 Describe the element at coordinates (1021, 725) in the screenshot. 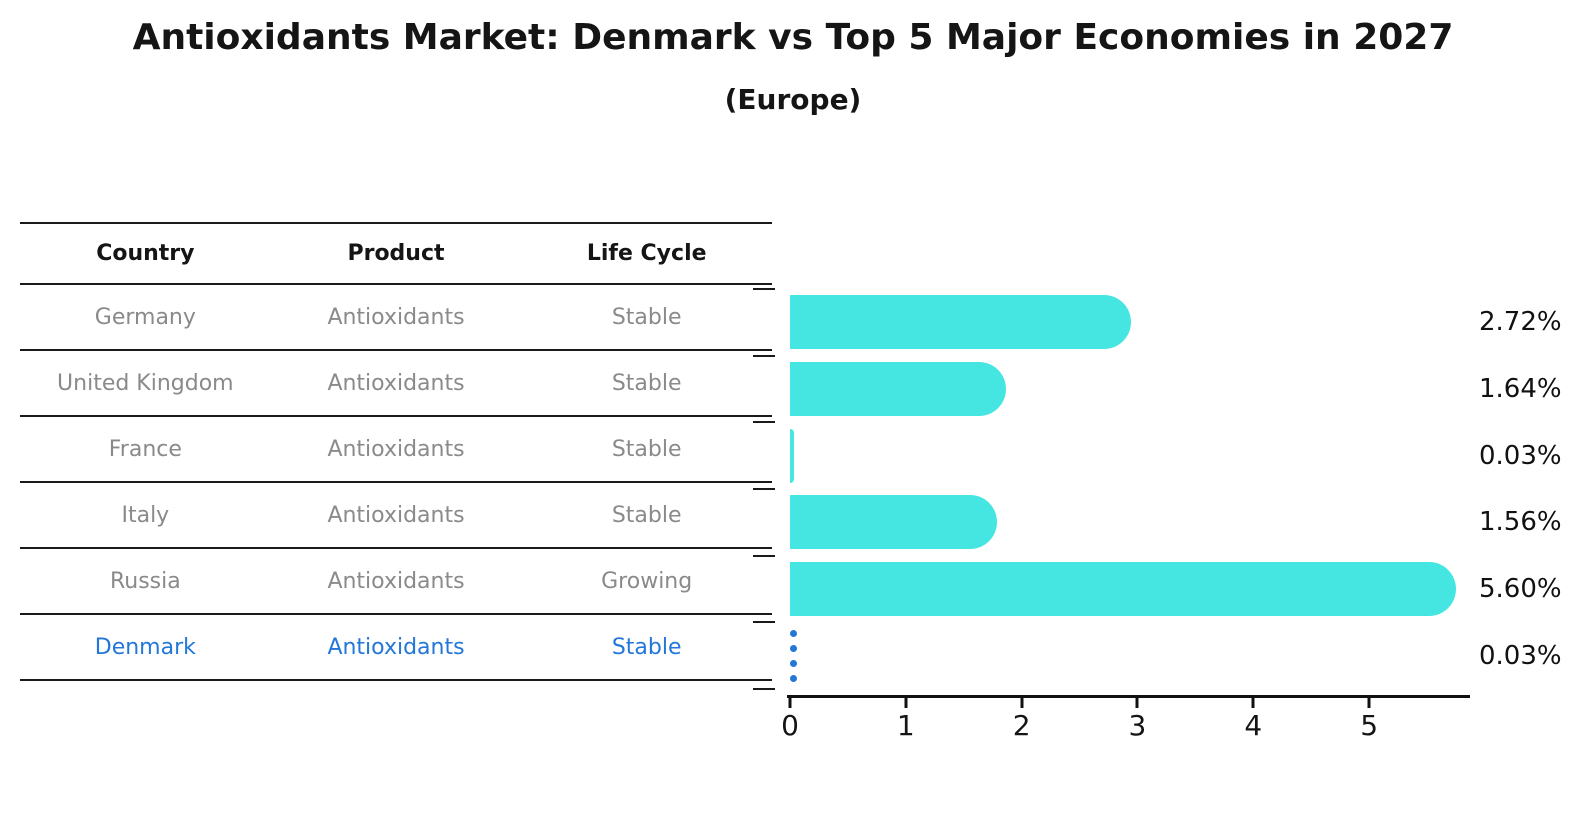

I see `x-axis-tick-label: 2` at that location.